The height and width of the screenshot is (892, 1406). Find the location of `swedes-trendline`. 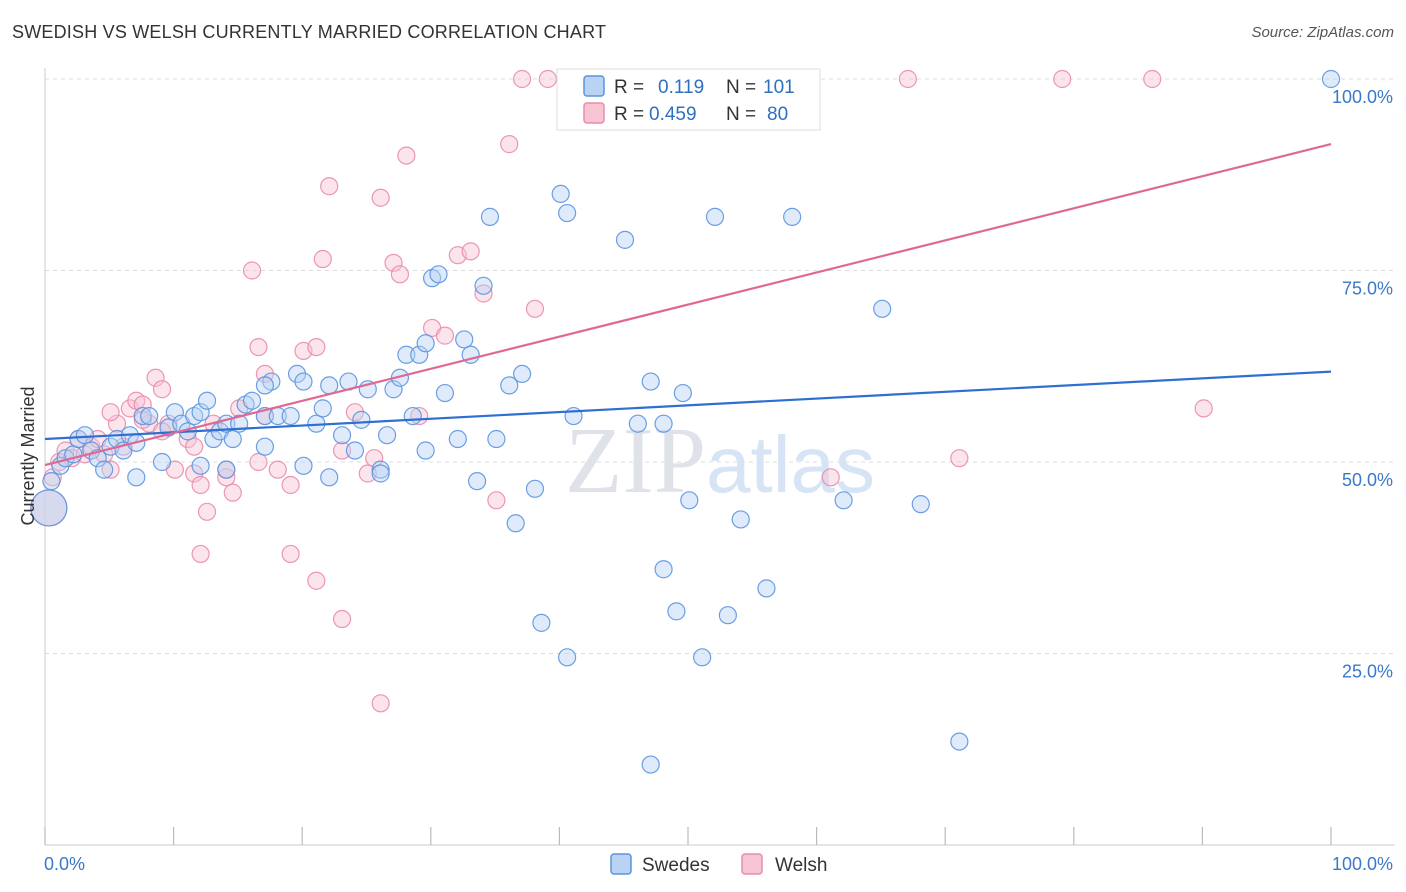

swedes-trendline is located at coordinates (688, 405).